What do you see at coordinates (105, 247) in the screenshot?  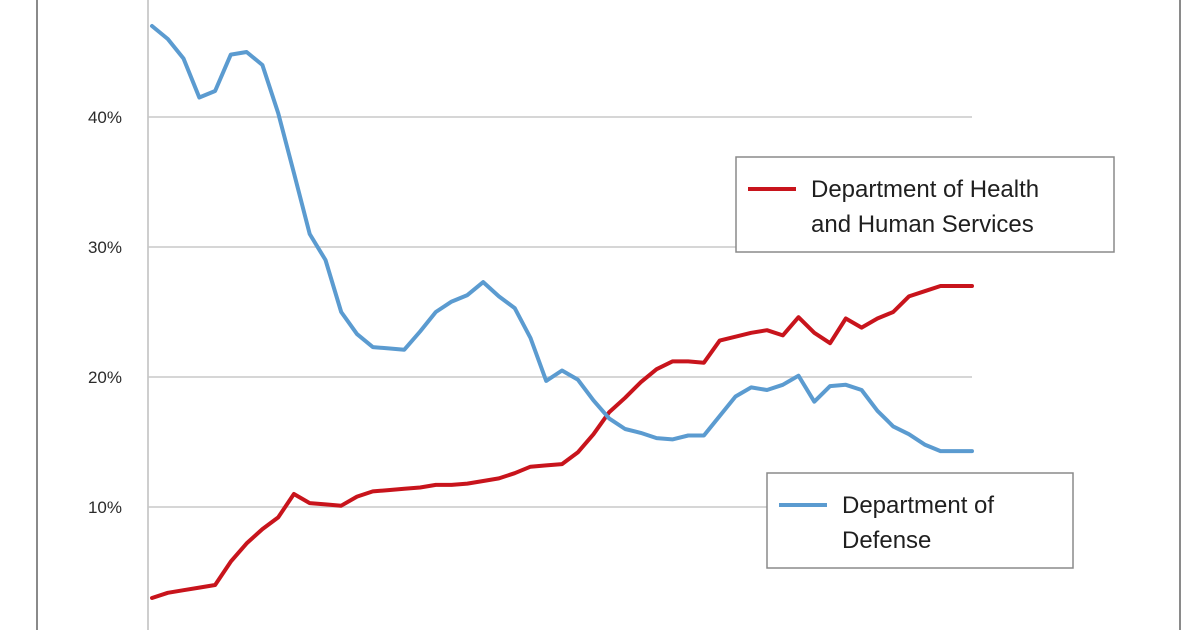 I see `y-tick-label-30: 30%` at bounding box center [105, 247].